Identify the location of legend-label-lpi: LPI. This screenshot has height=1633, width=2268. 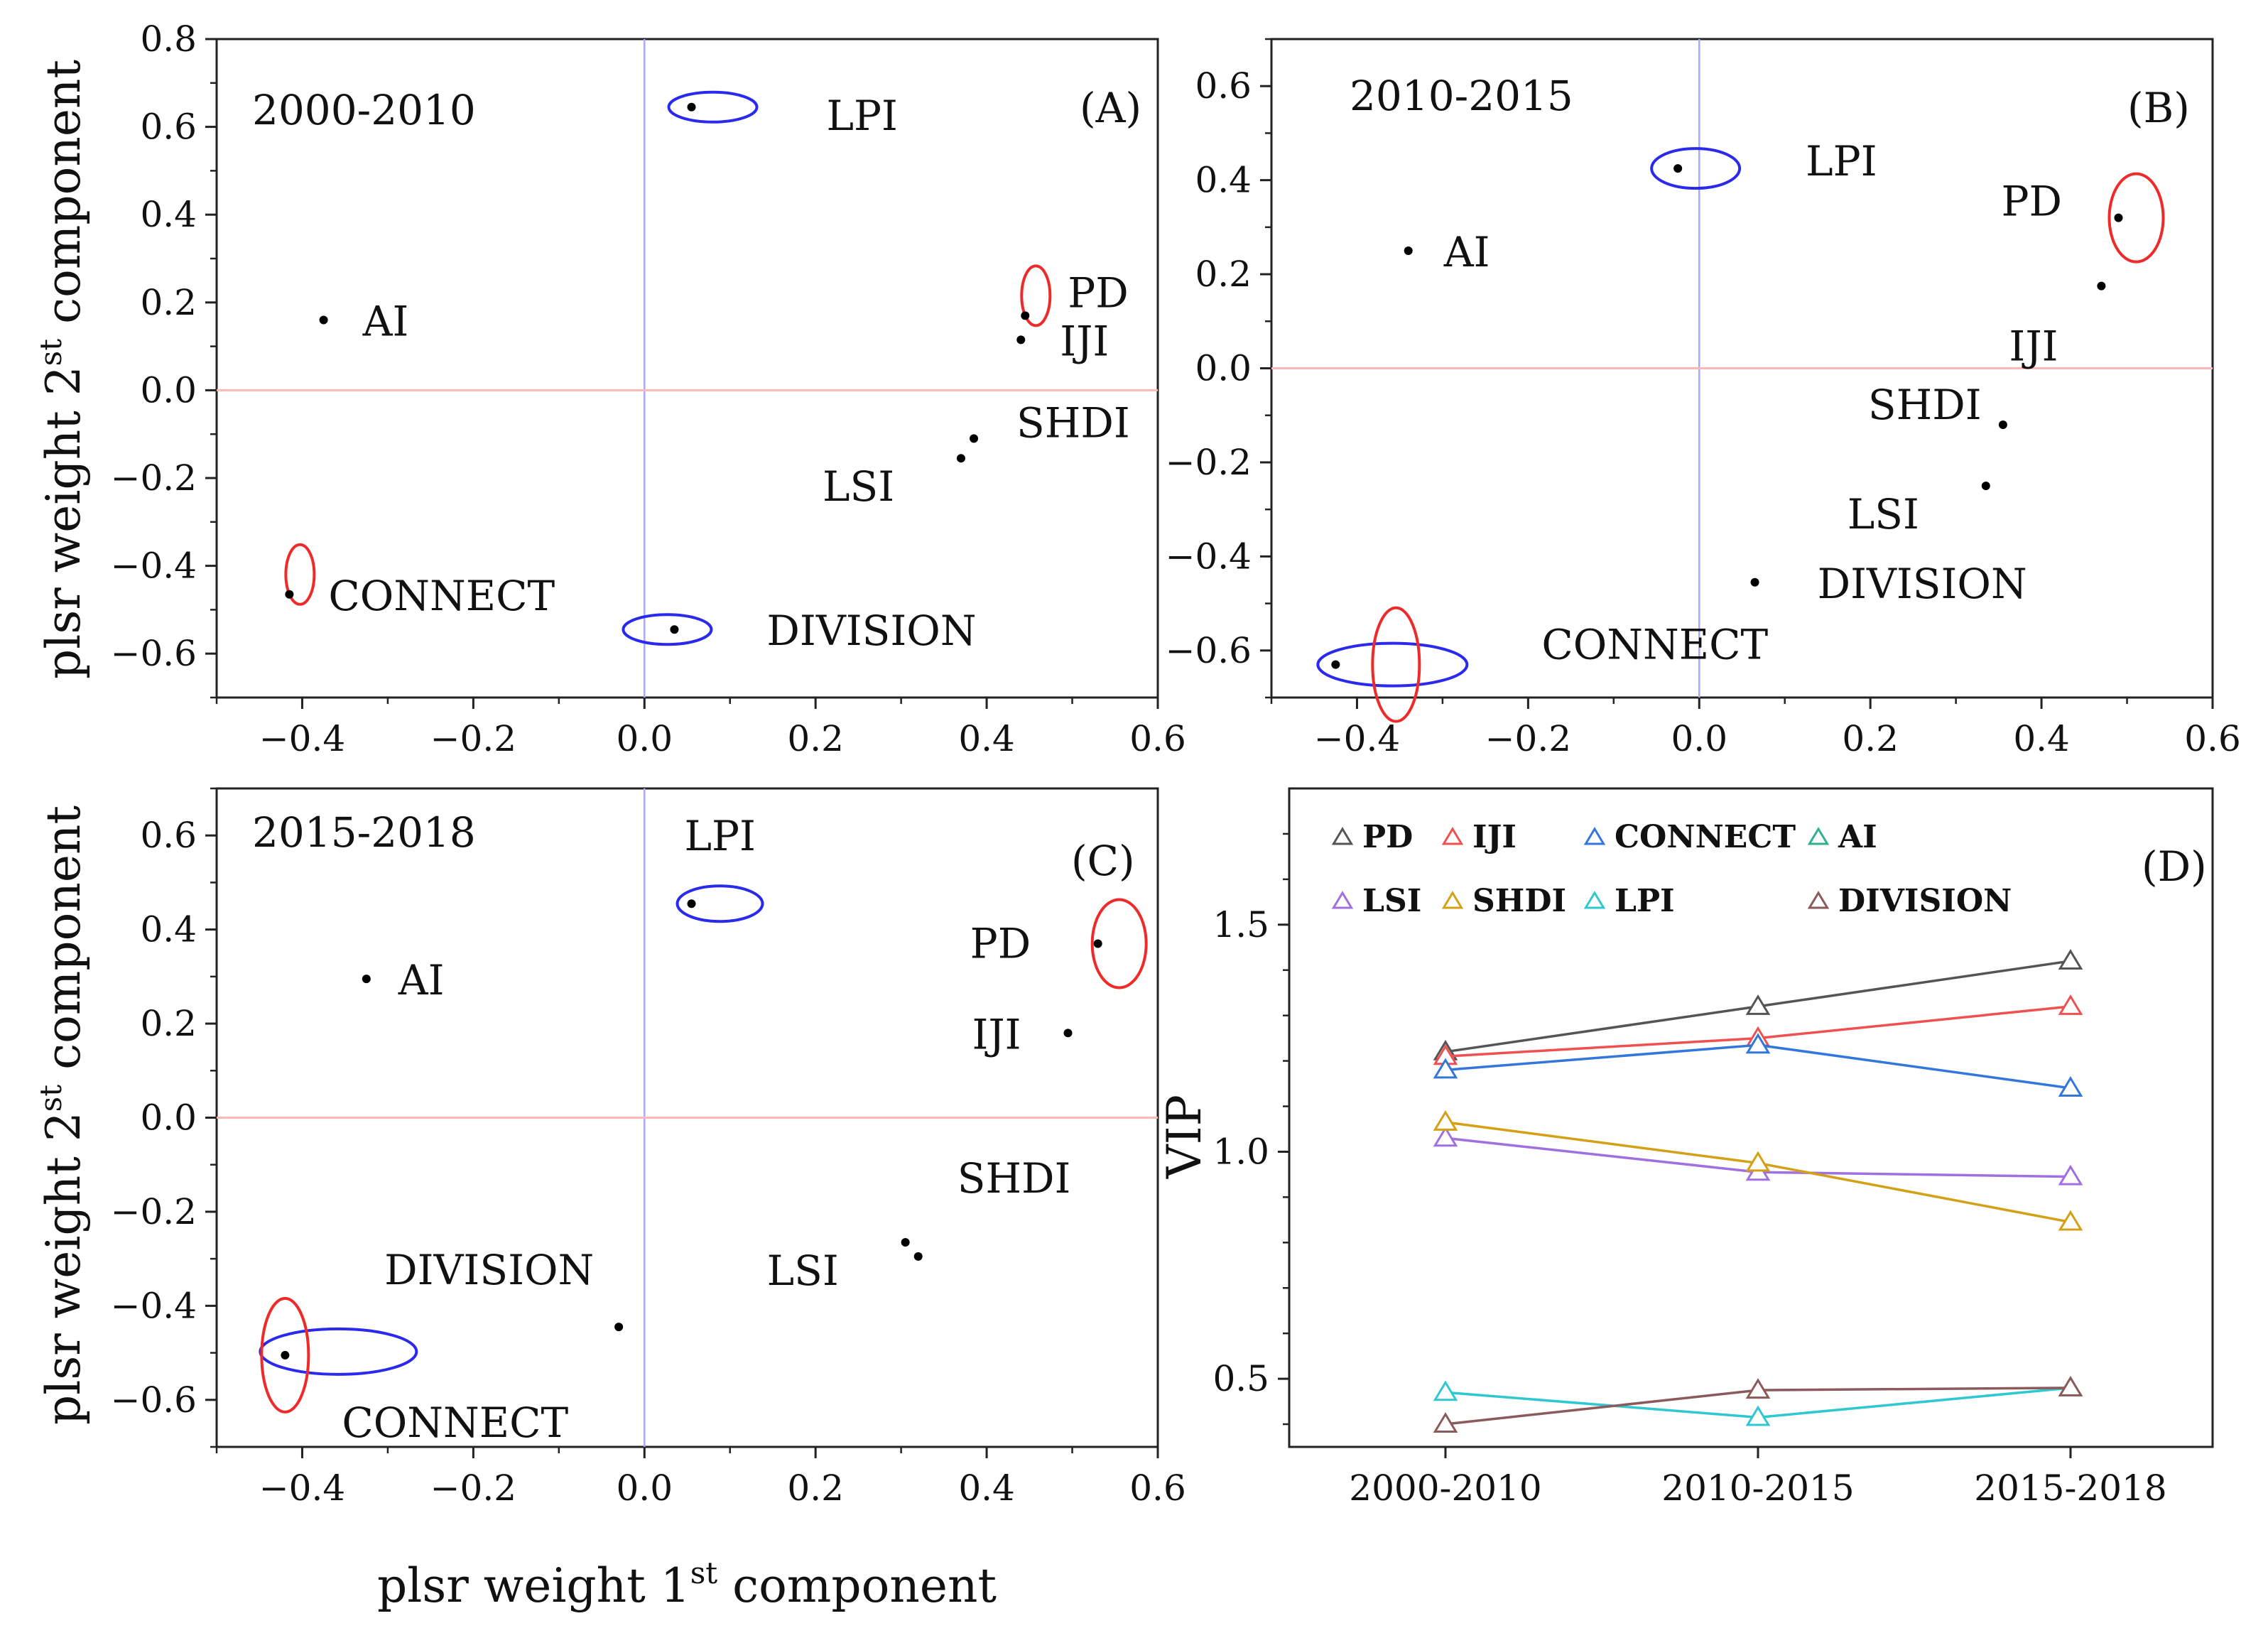
(1645, 901).